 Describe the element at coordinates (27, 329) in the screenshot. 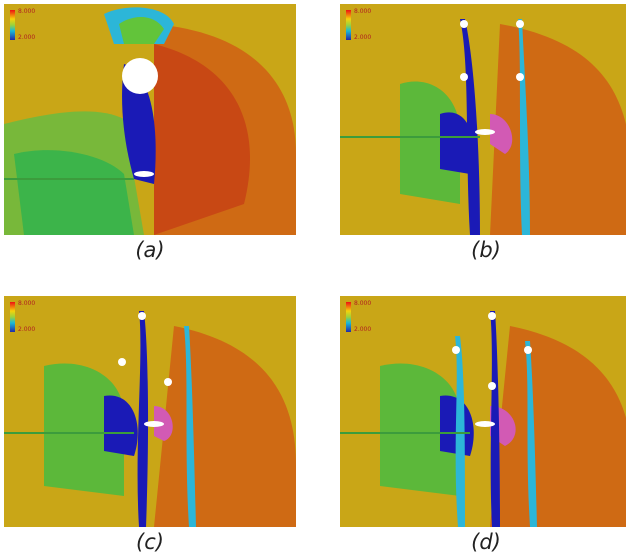

I see `legend-min-c: 2.000` at that location.